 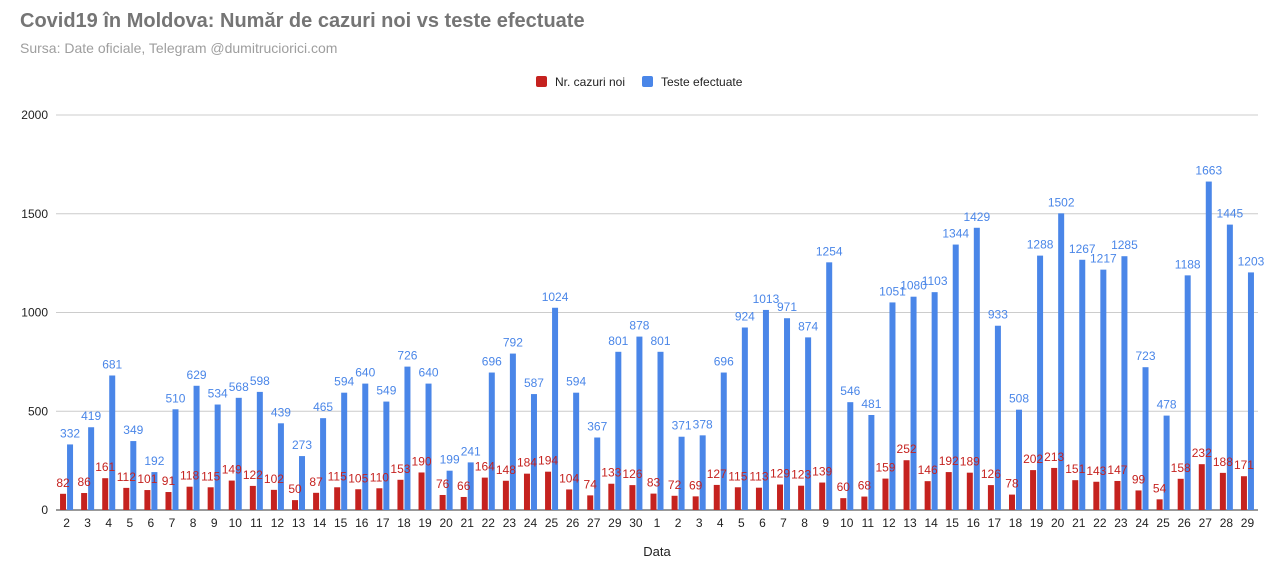 I want to click on data-label-cazuri: 189, so click(x=970, y=462).